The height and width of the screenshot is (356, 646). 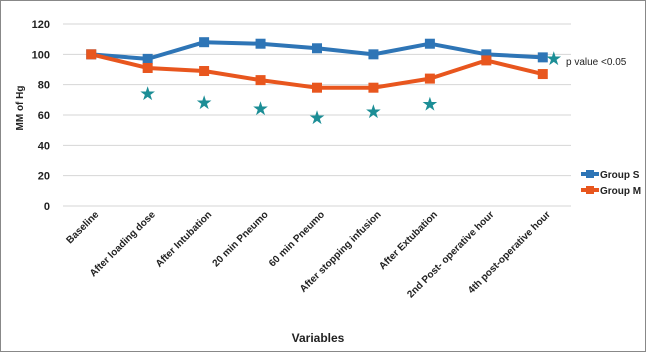 I want to click on y-tick-label: 20, so click(x=44, y=177).